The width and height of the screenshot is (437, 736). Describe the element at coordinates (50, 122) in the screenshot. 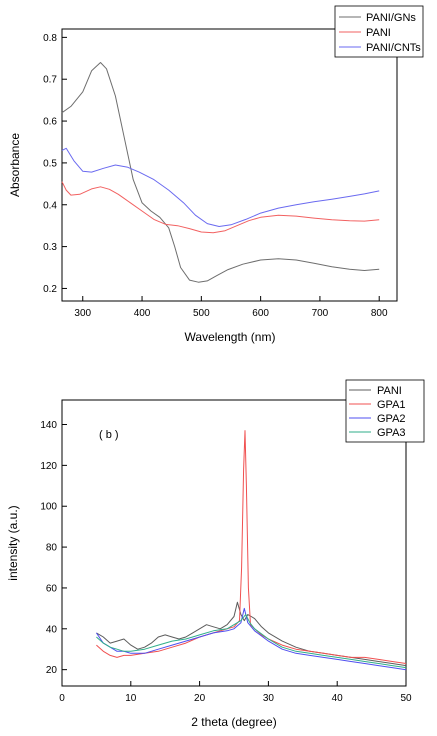

I see `absorbance-y-tick-label: 0.6` at that location.